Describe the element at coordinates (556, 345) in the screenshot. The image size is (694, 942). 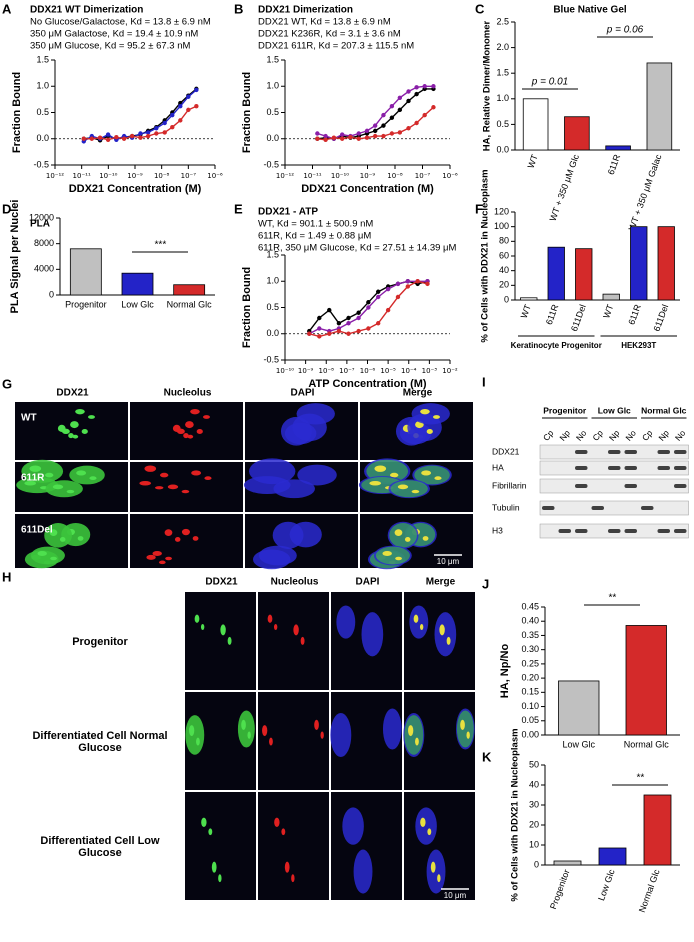
I see `group-label: Keratinocyte Progenitor` at that location.